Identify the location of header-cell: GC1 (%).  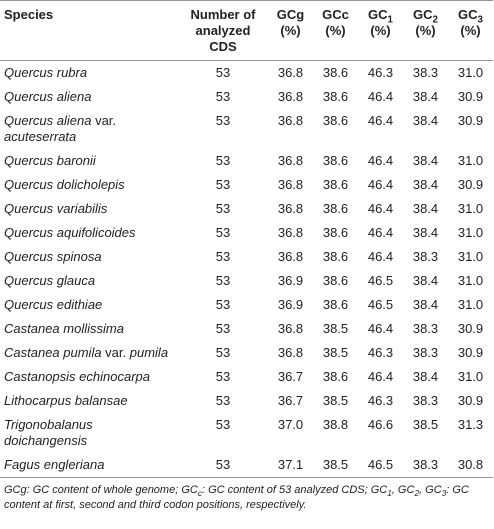
(380, 30).